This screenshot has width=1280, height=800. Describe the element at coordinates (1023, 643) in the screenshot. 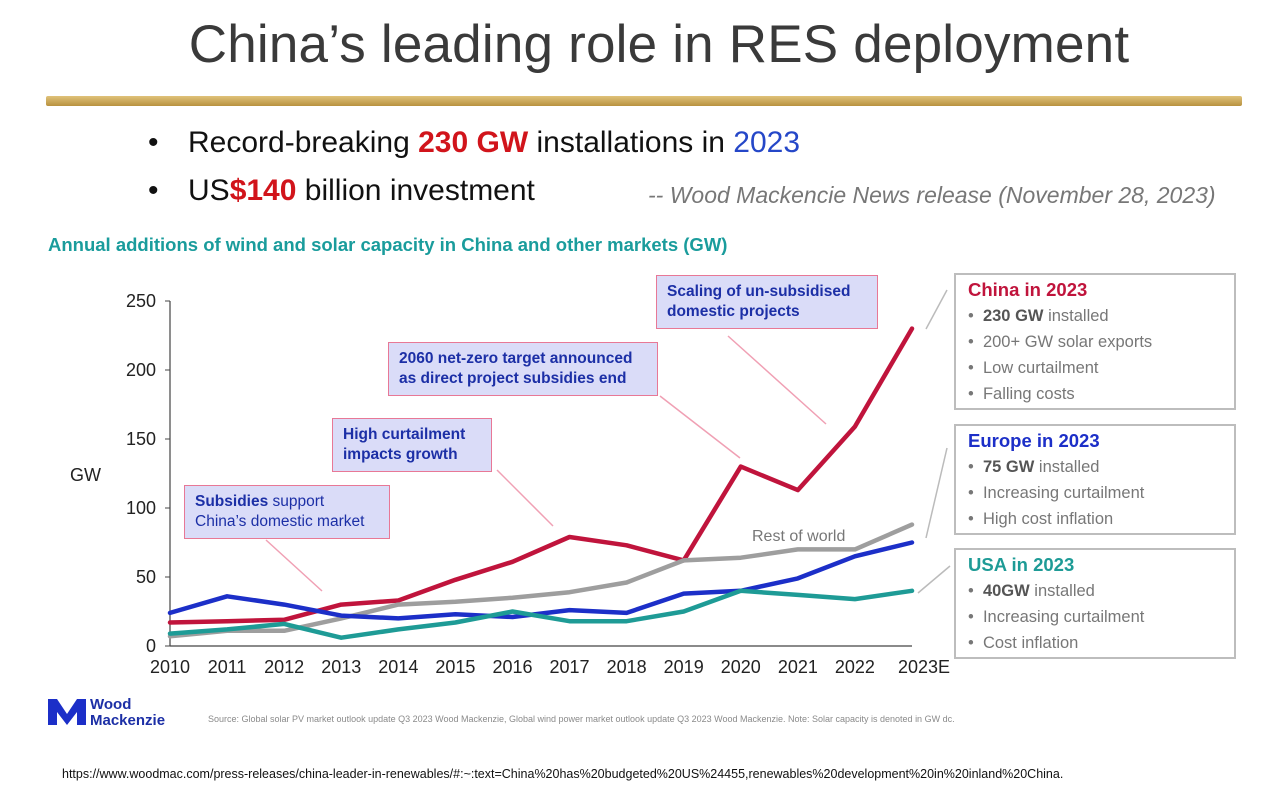

I see `panel-usa-item: • Cost inflation` at that location.